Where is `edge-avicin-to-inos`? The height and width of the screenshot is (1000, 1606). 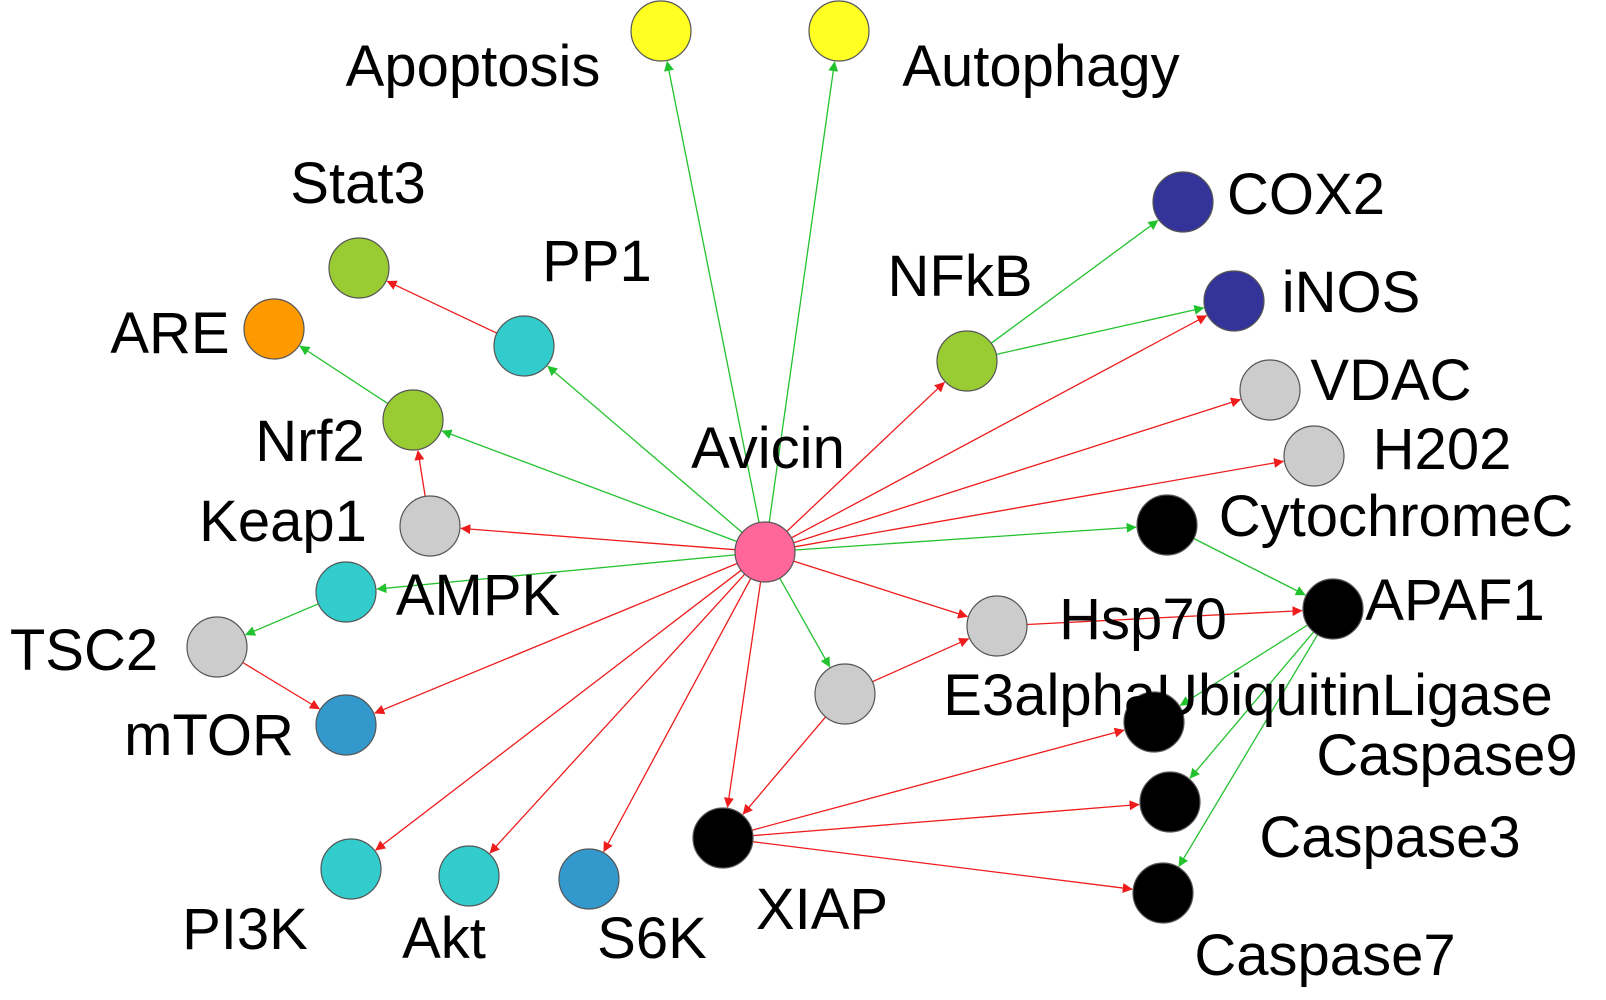
edge-avicin-to-inos is located at coordinates (999, 427).